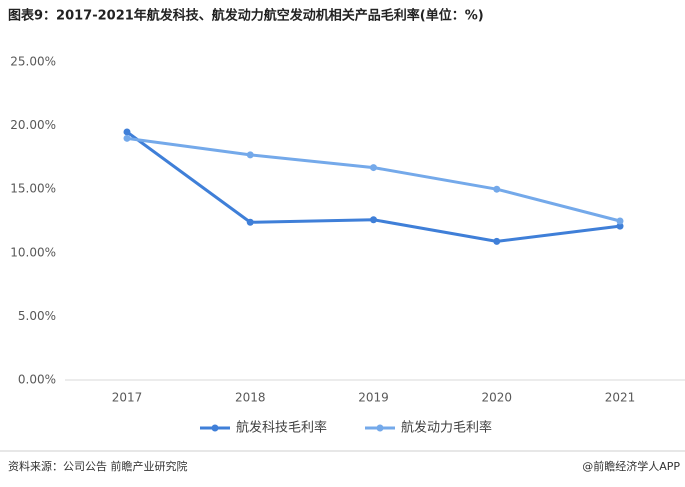 The width and height of the screenshot is (685, 487). Describe the element at coordinates (631, 466) in the screenshot. I see `credit: @前瞻经济学人APP` at that location.